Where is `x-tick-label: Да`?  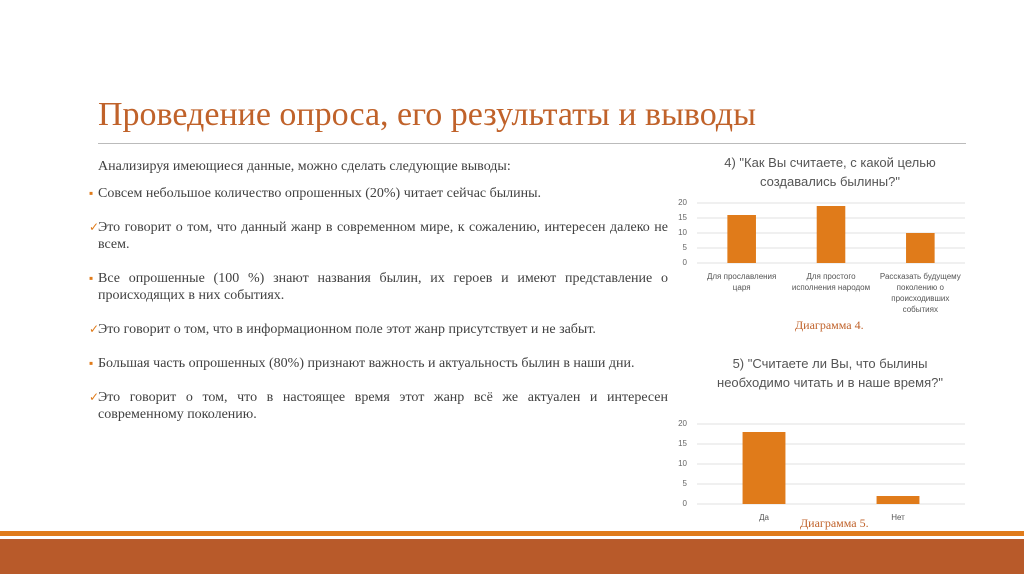 x-tick-label: Да is located at coordinates (764, 517).